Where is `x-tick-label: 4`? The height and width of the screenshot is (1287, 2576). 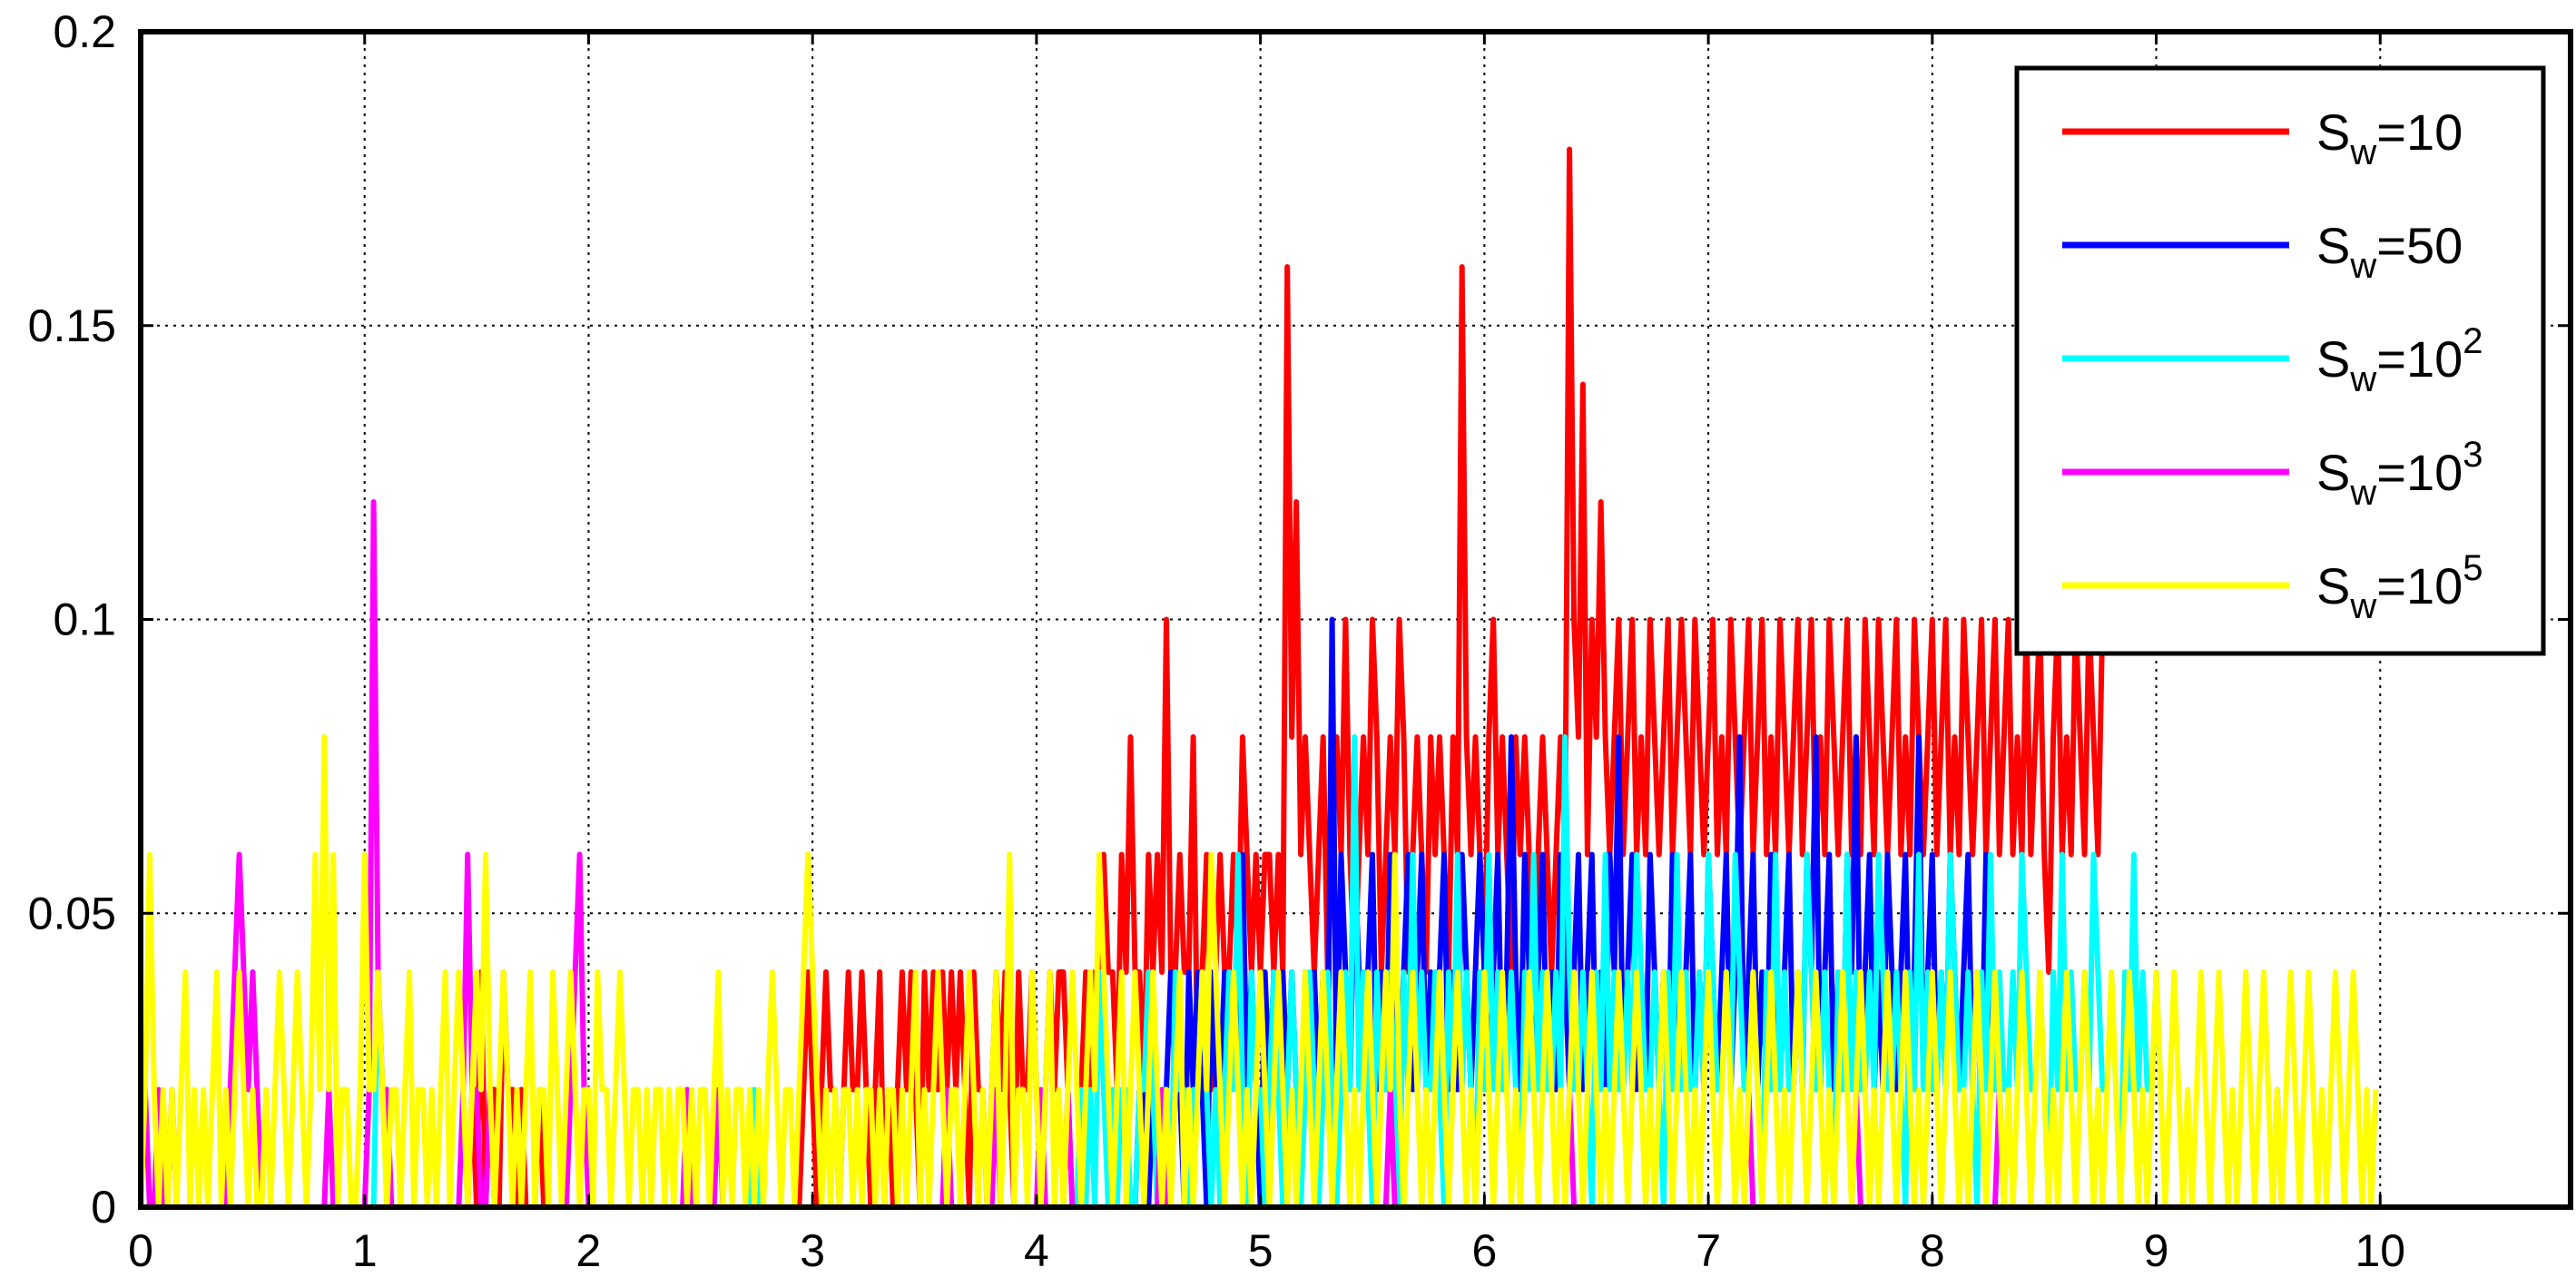
x-tick-label: 4 is located at coordinates (1036, 1250).